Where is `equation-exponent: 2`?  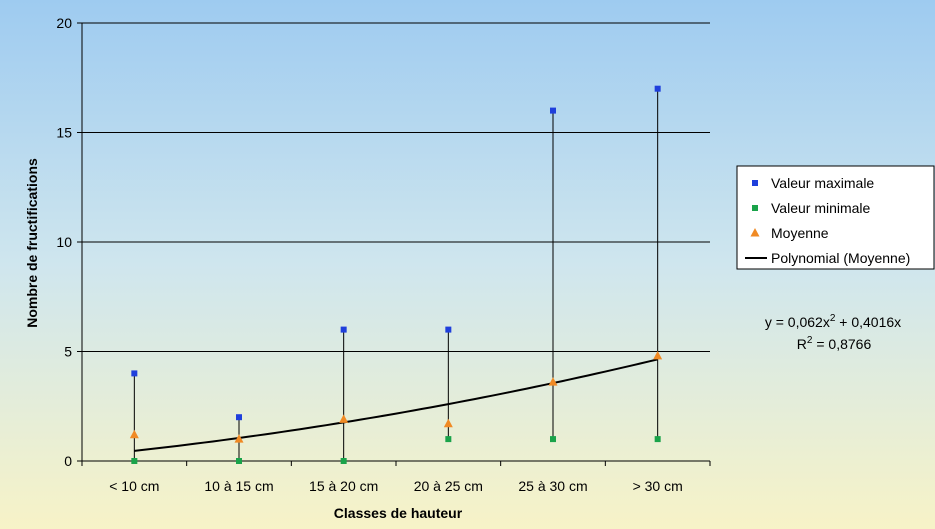
equation-exponent: 2 is located at coordinates (833, 318).